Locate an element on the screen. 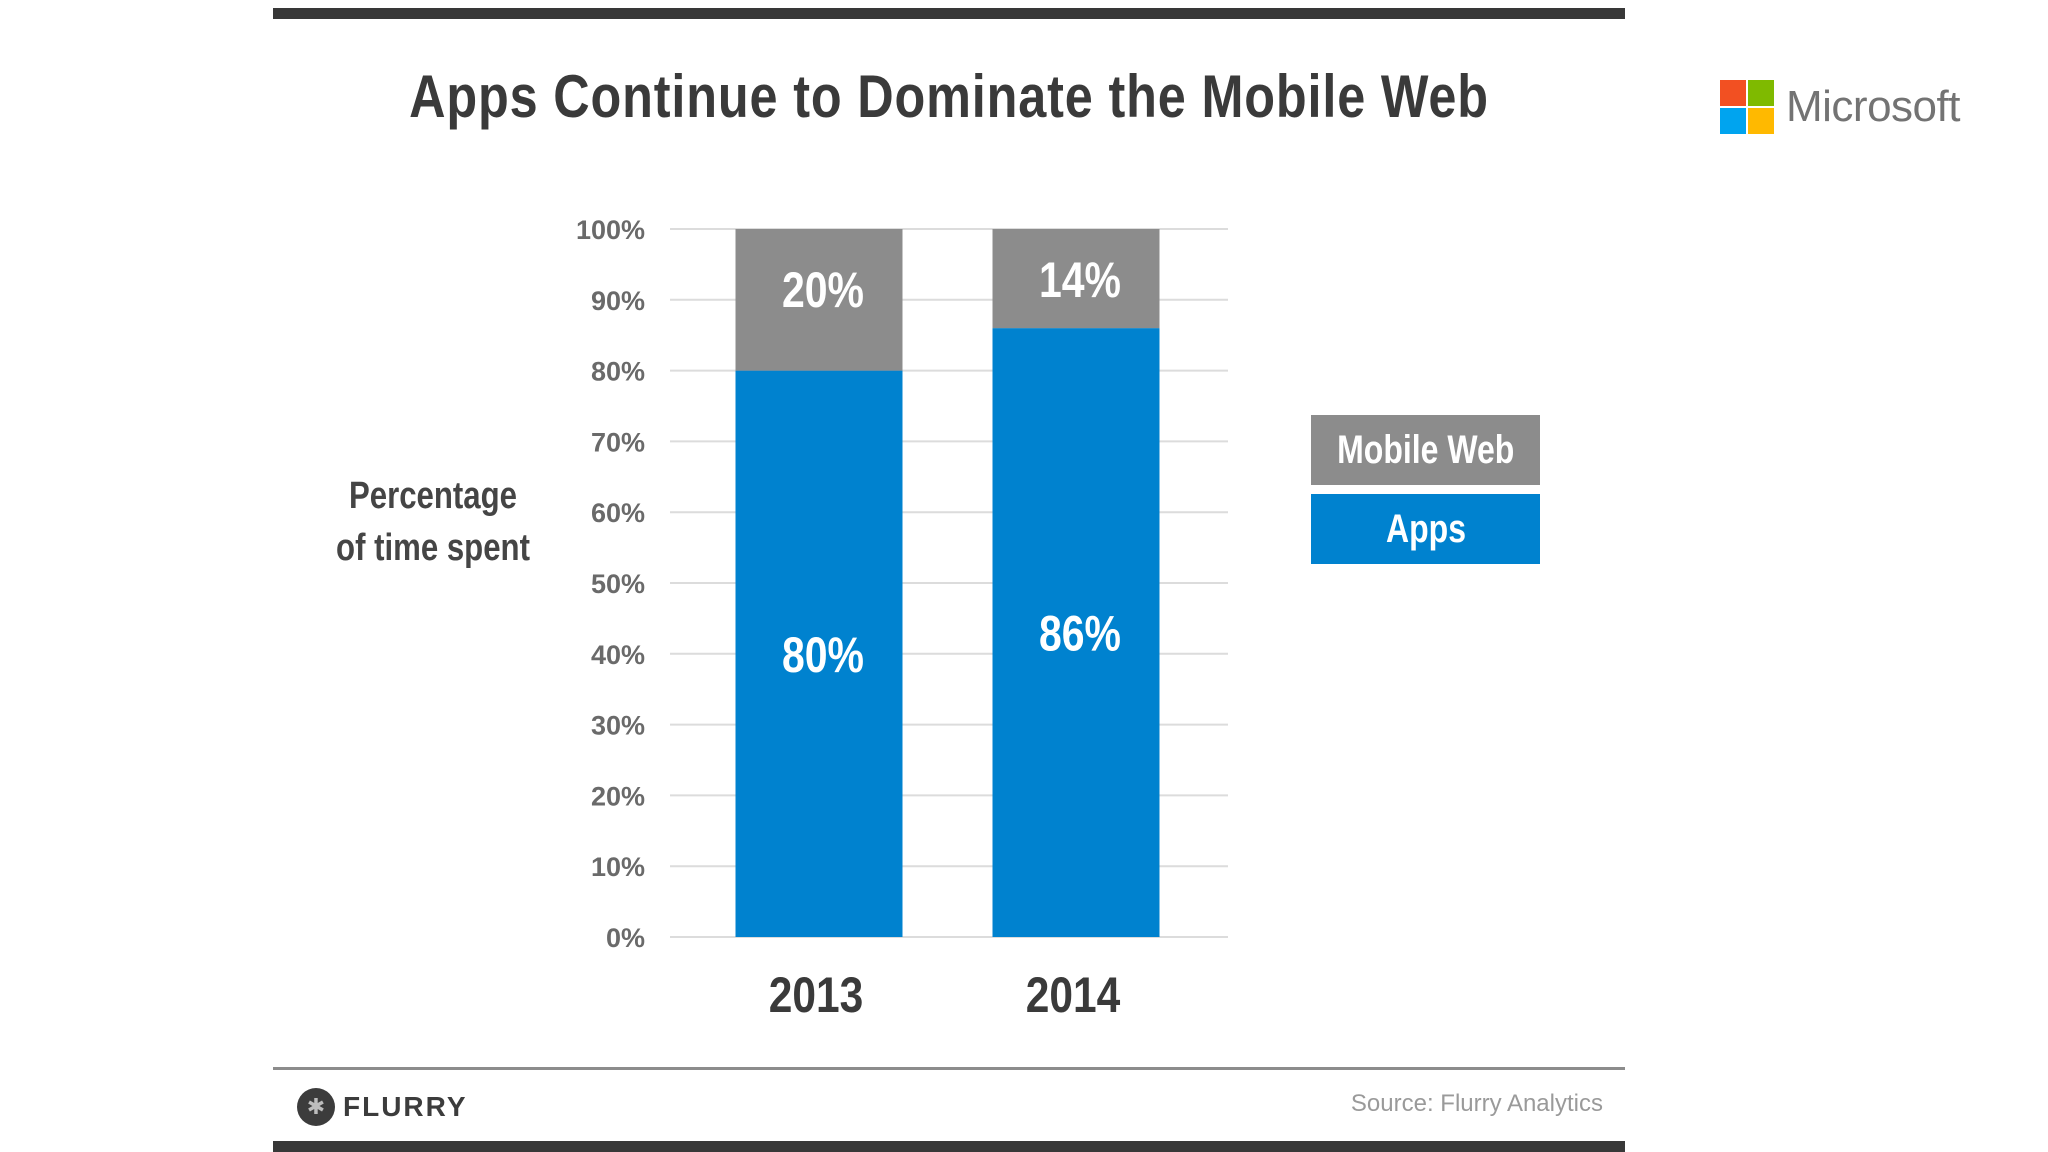 This screenshot has width=2048, height=1152. y-tick-label: 30% is located at coordinates (618, 726).